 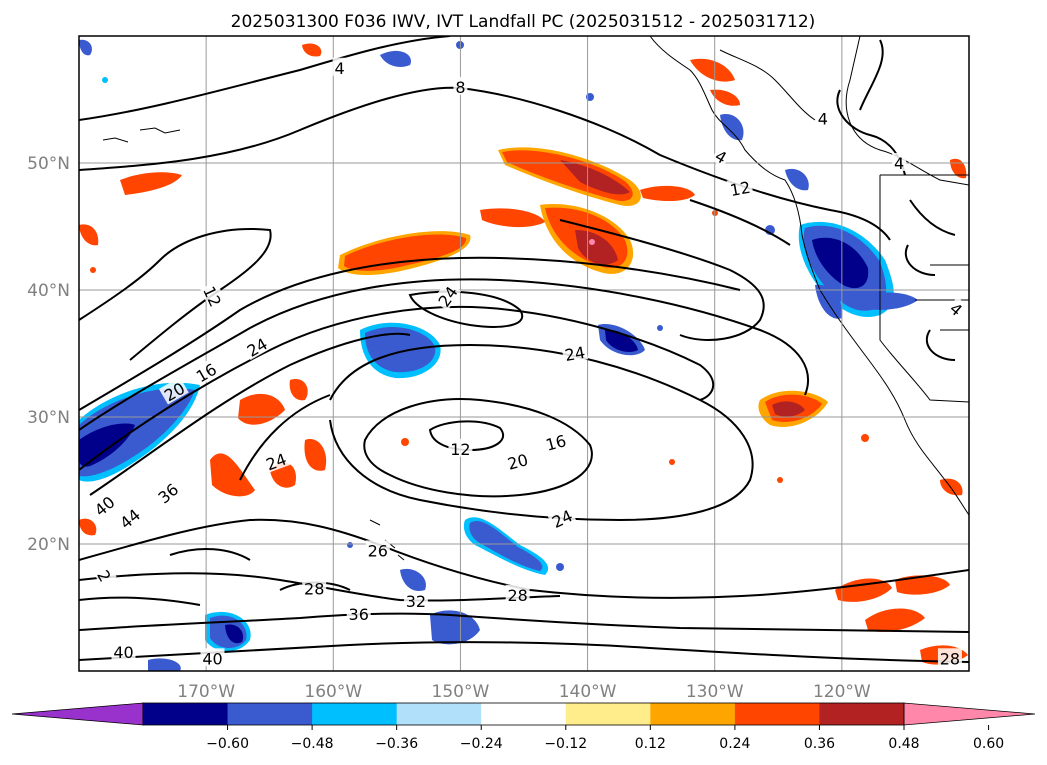 What do you see at coordinates (903, 744) in the screenshot?
I see `colorbar-tick-label: 0.48` at bounding box center [903, 744].